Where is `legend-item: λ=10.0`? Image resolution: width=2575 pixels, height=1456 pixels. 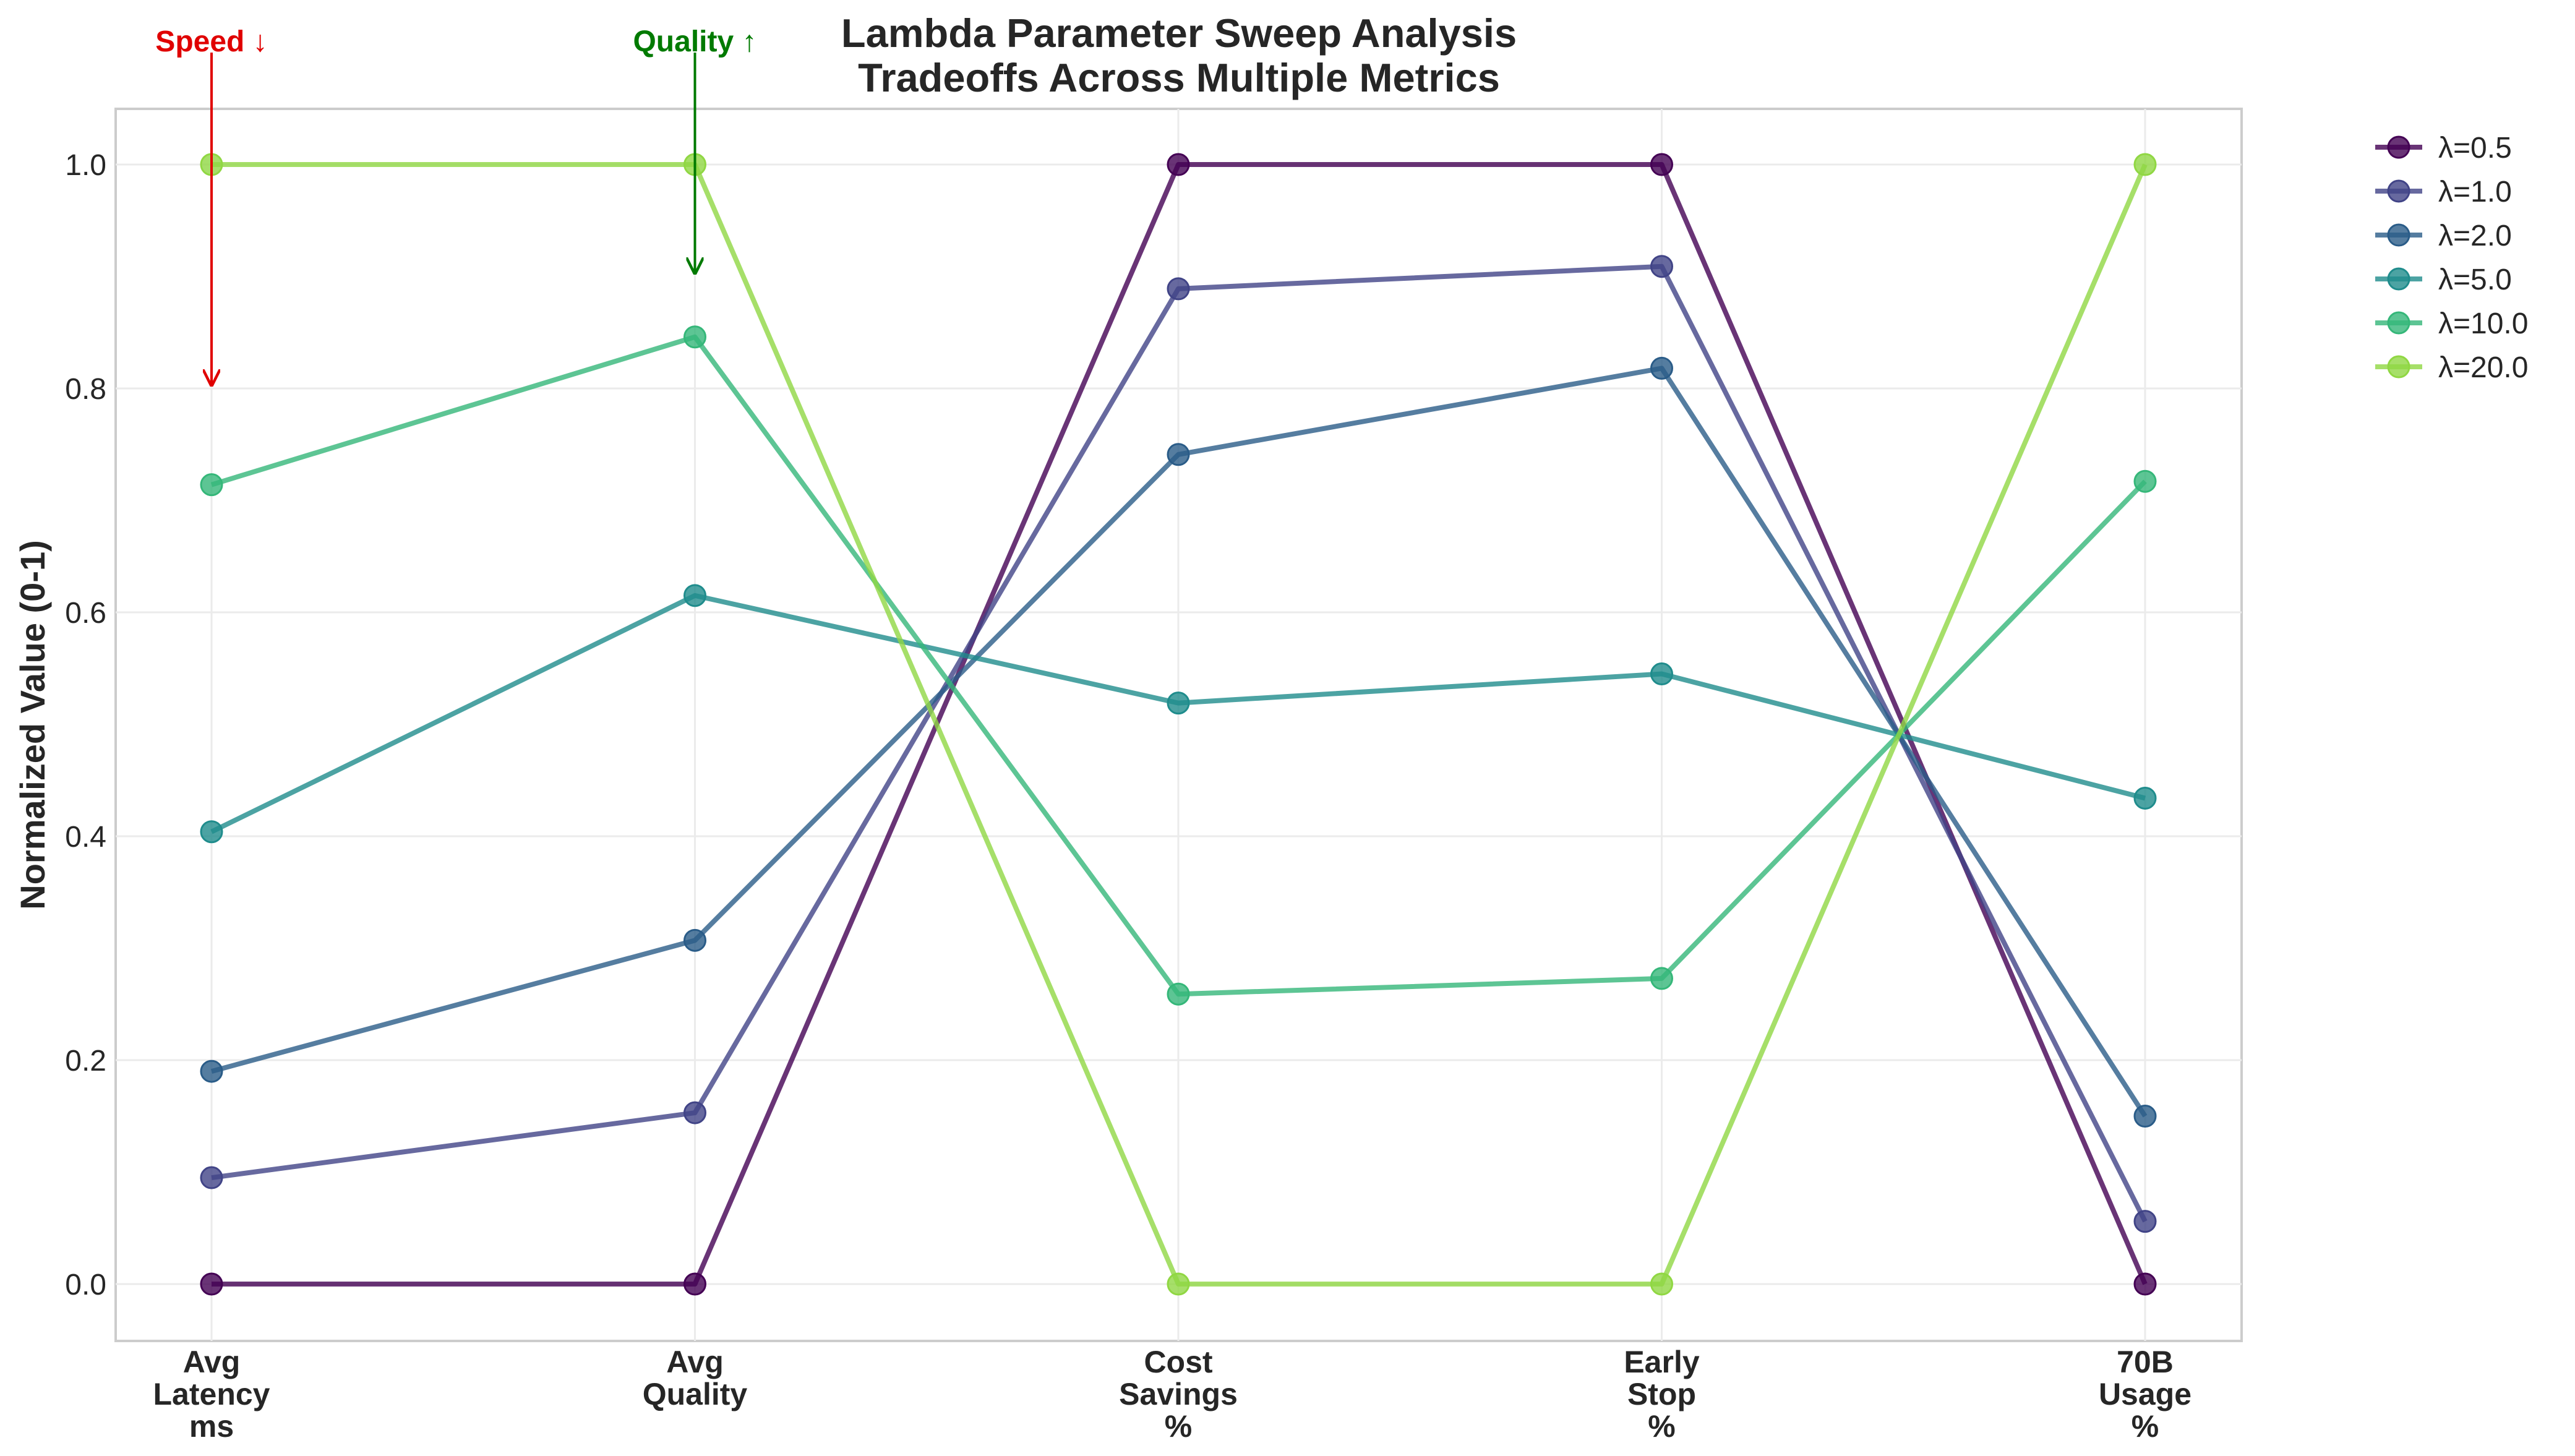 legend-item: λ=10.0 is located at coordinates (2451, 324).